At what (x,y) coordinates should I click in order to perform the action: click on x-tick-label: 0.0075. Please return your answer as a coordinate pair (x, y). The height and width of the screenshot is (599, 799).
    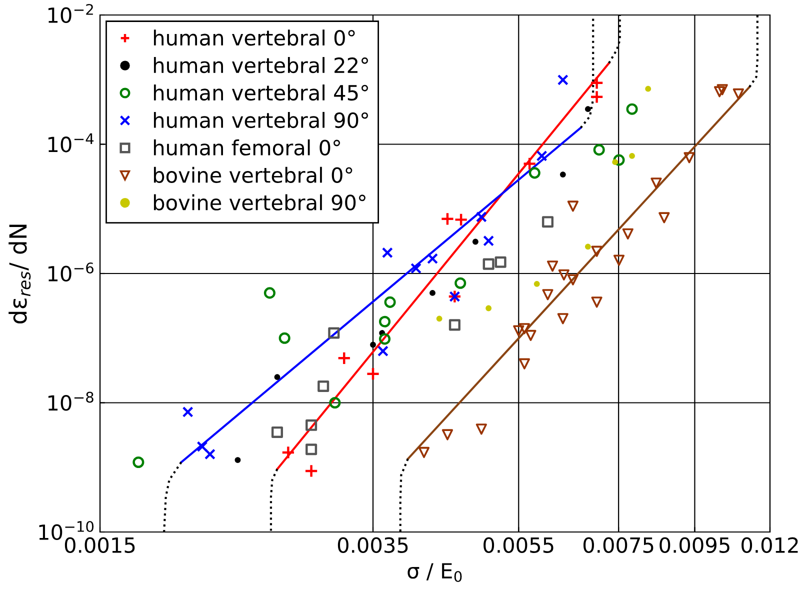
    Looking at the image, I should click on (618, 545).